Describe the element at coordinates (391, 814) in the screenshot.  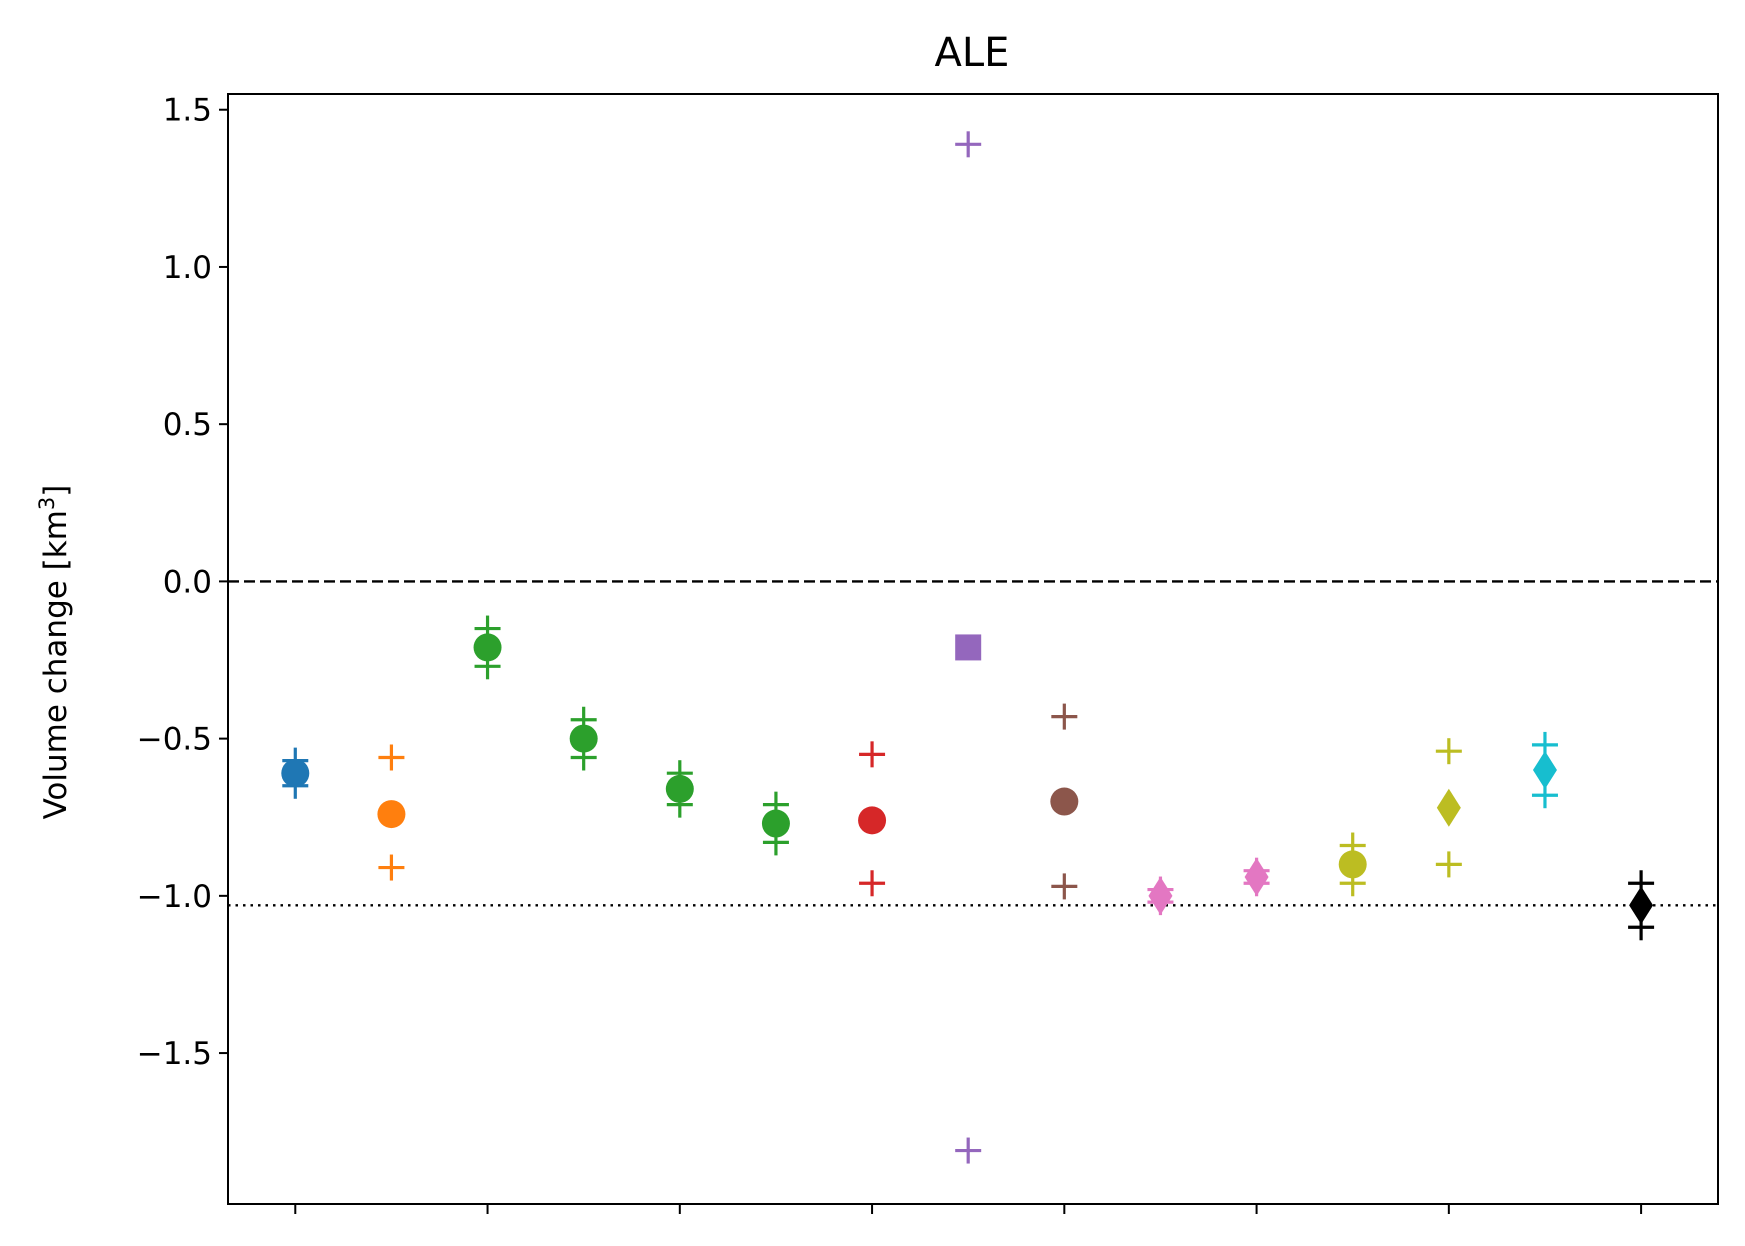
I see `data-point-2-marker` at that location.